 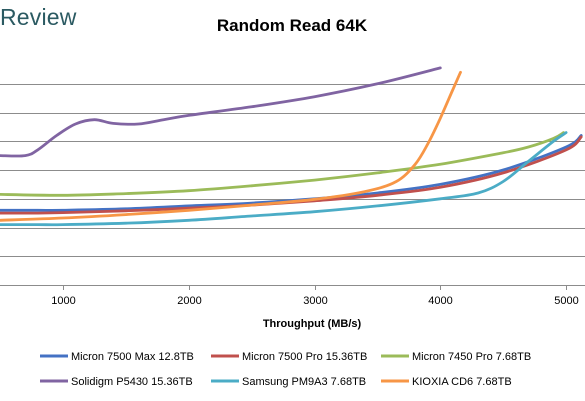 What do you see at coordinates (315, 301) in the screenshot?
I see `x-tick-label: 3000` at bounding box center [315, 301].